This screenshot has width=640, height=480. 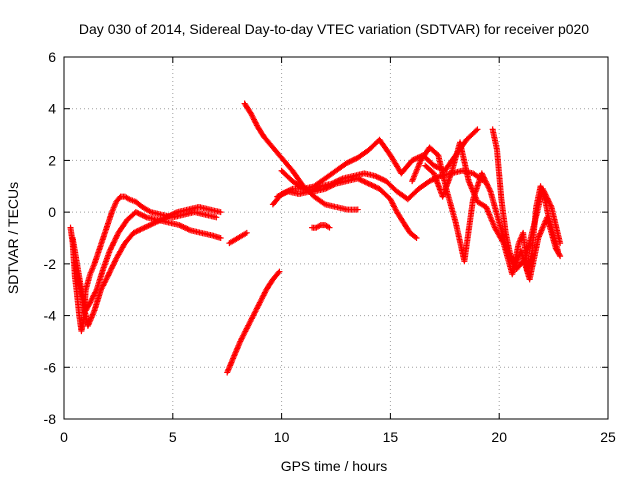 What do you see at coordinates (334, 466) in the screenshot?
I see `x-axis-title: GPS time / hours` at bounding box center [334, 466].